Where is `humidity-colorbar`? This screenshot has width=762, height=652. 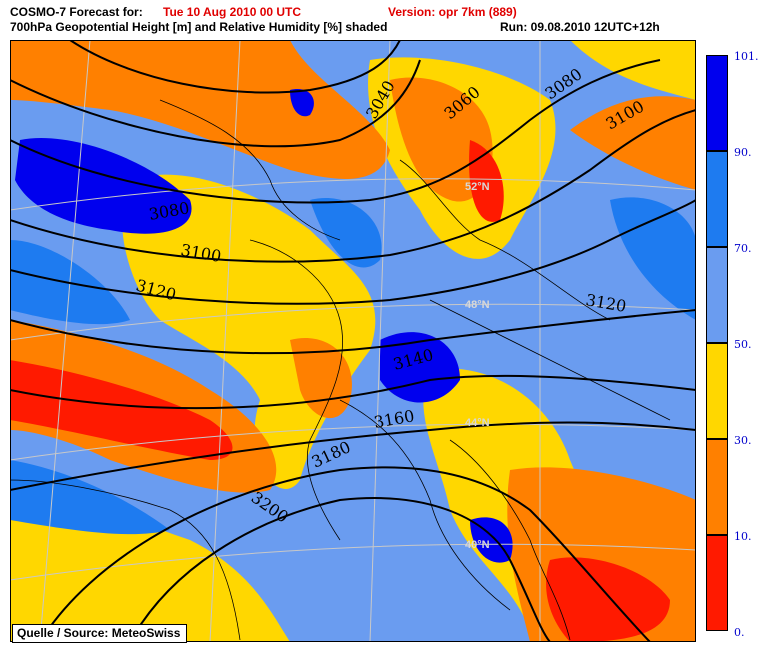
humidity-colorbar is located at coordinates (717, 343).